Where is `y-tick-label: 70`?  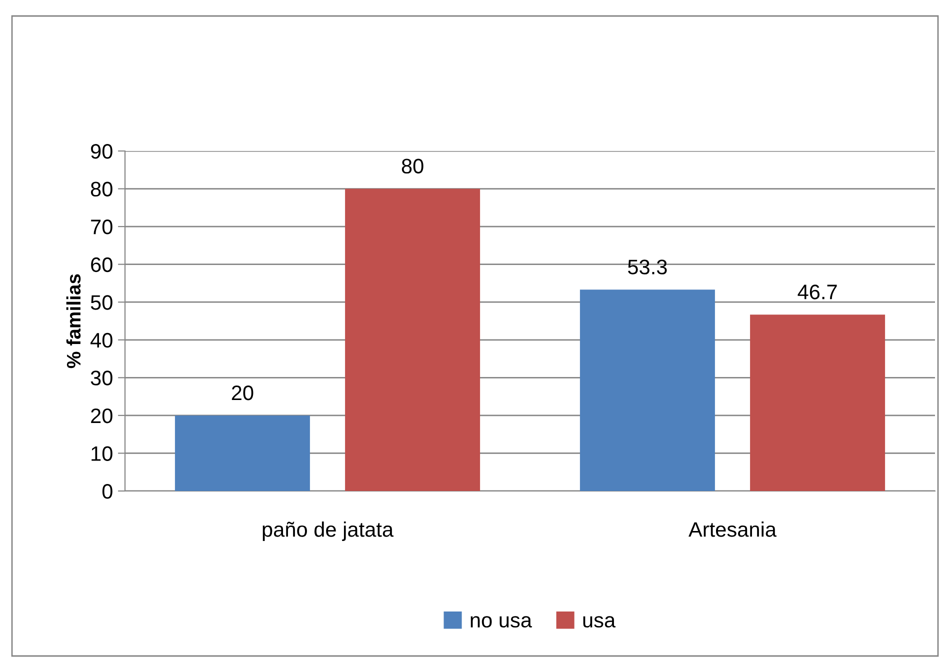 y-tick-label: 70 is located at coordinates (101, 227).